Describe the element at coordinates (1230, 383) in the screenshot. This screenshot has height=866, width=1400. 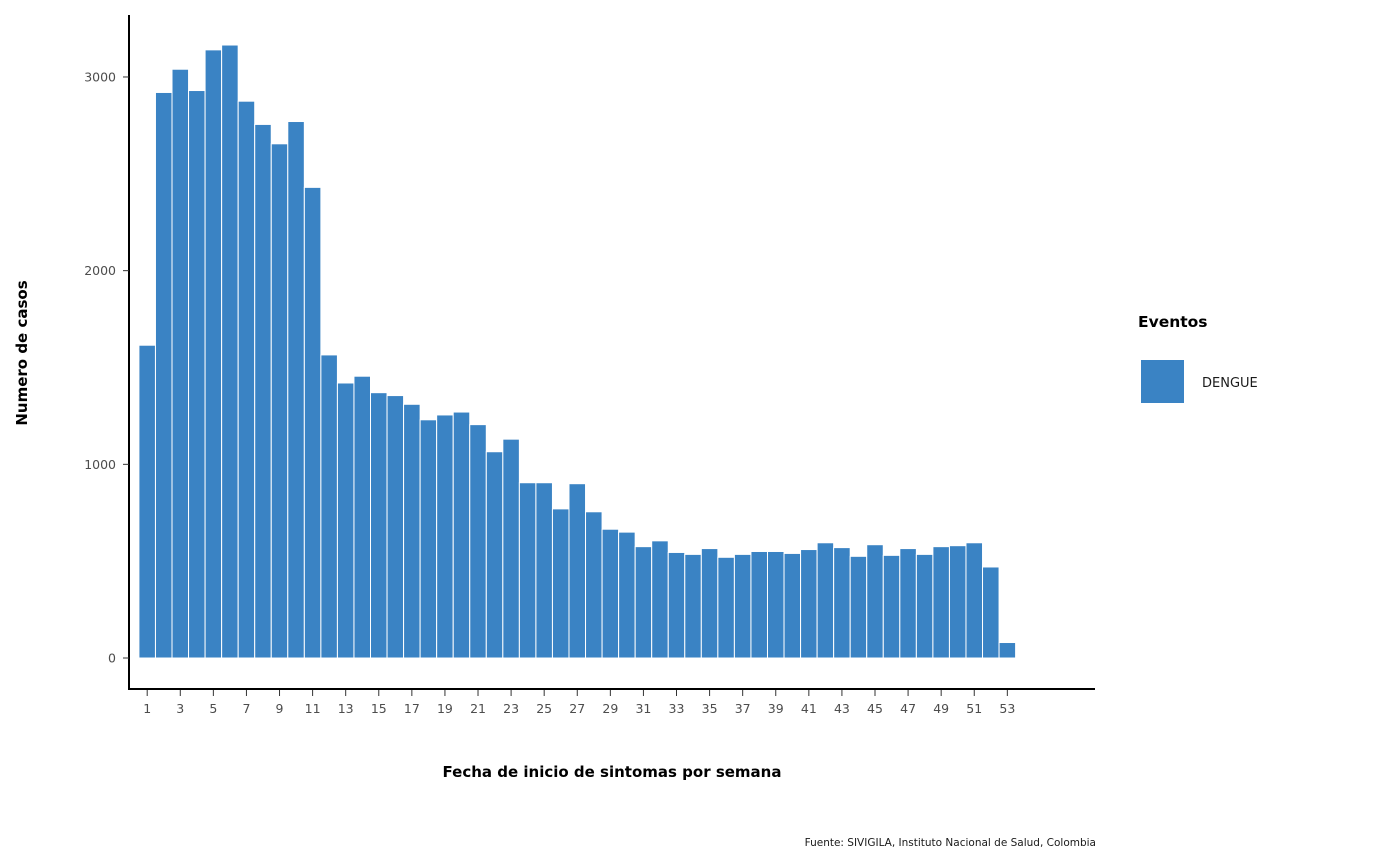
I see `legend-label-dengue: DENGUE` at that location.